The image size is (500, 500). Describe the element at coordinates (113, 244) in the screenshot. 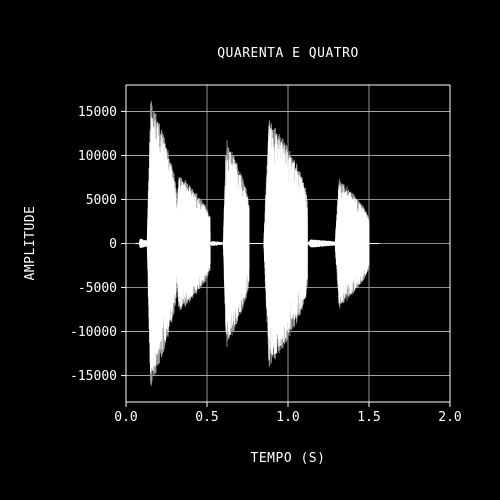

I see `y-tick-label: 0` at that location.